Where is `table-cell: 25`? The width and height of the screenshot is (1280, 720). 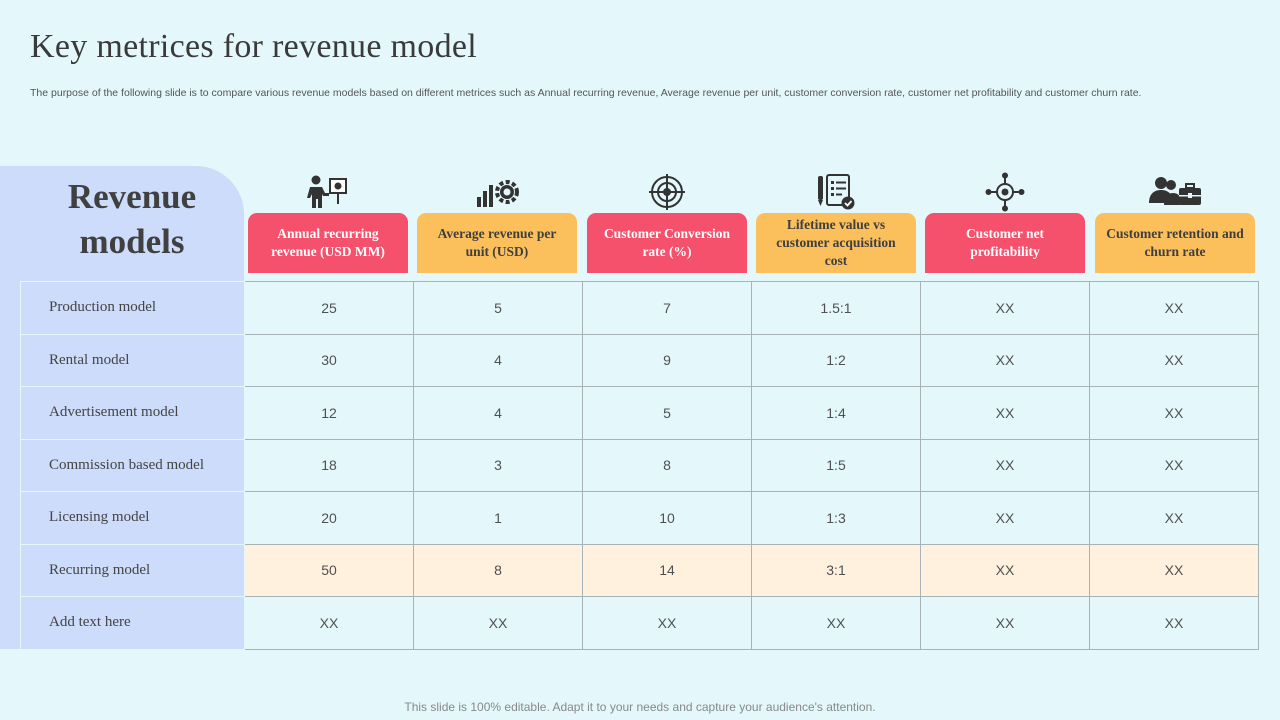 table-cell: 25 is located at coordinates (329, 308).